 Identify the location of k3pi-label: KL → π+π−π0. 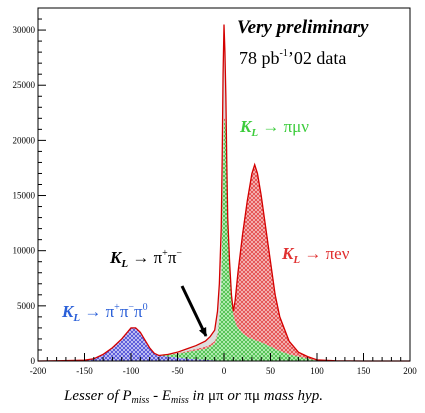
(104, 313).